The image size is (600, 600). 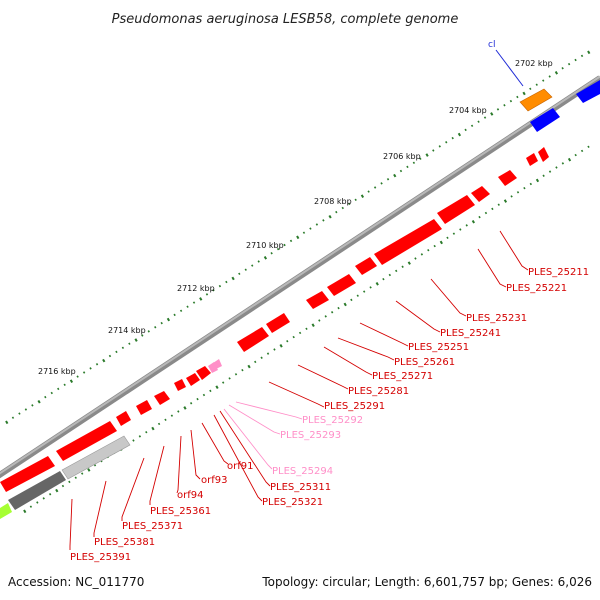 What do you see at coordinates (302, 471) in the screenshot?
I see `gene-label: PLES_25294` at bounding box center [302, 471].